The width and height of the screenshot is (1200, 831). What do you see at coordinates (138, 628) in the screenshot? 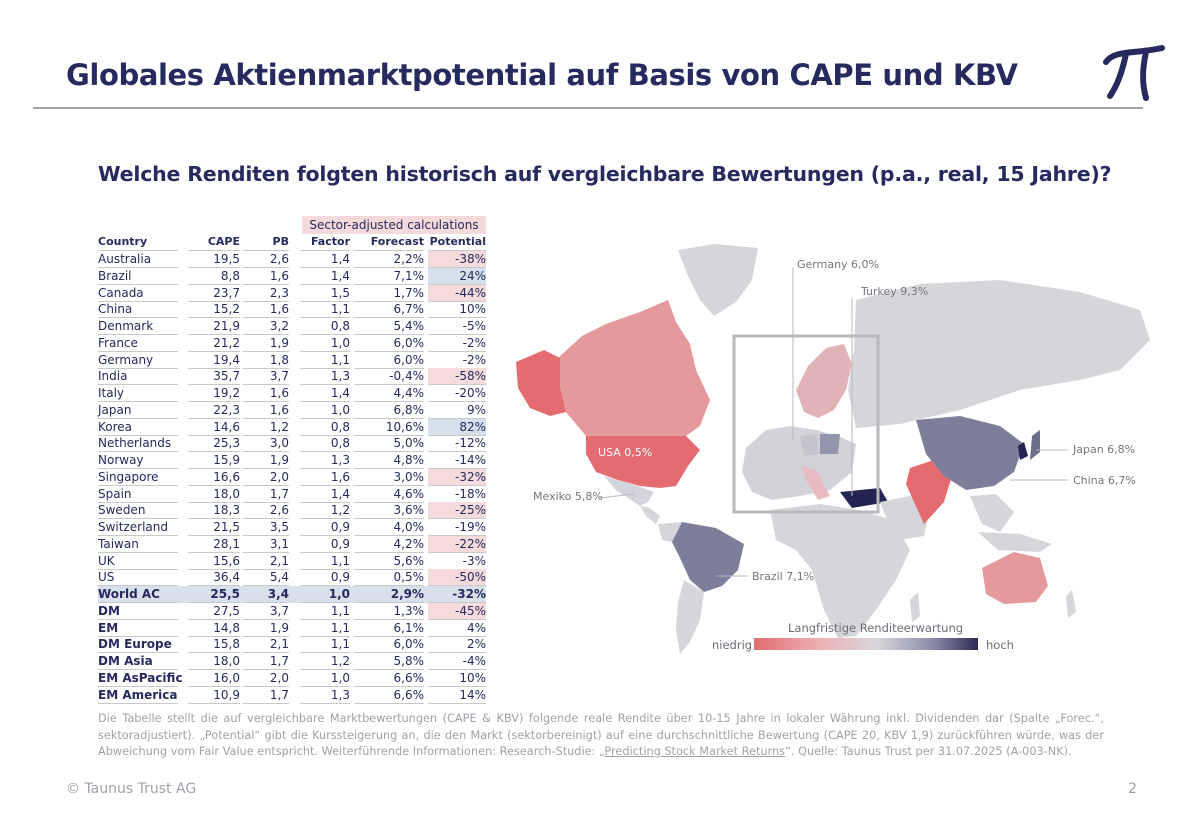
I see `cell-country: EM` at bounding box center [138, 628].